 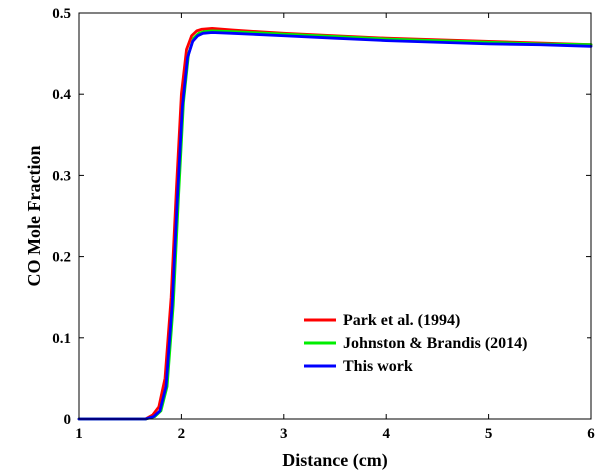 I want to click on legend-label-2: Johnston & Brandis (2014), so click(x=435, y=343).